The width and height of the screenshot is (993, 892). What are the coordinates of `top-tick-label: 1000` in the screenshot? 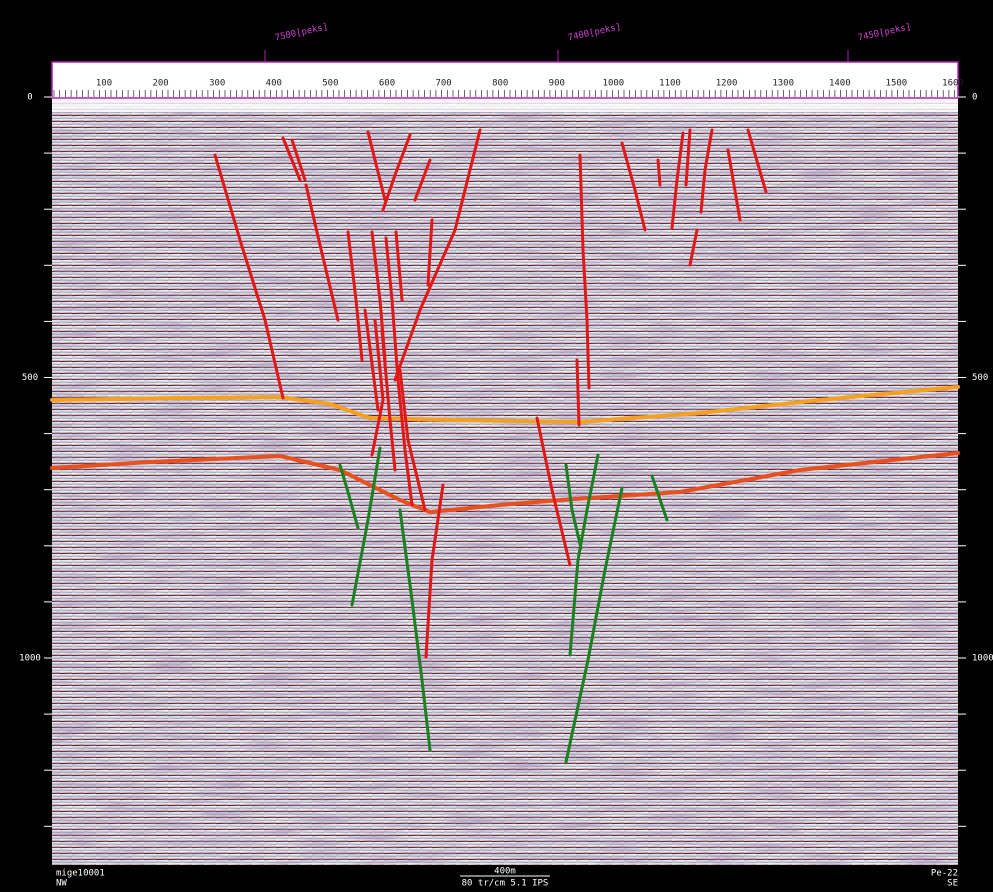 It's located at (614, 84).